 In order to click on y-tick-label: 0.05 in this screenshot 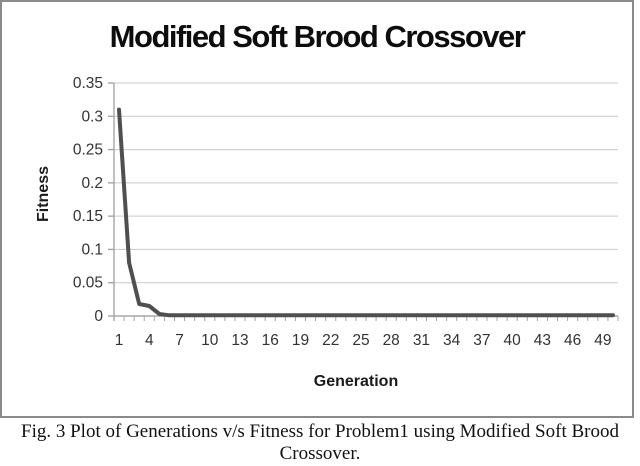, I will do `click(88, 283)`.